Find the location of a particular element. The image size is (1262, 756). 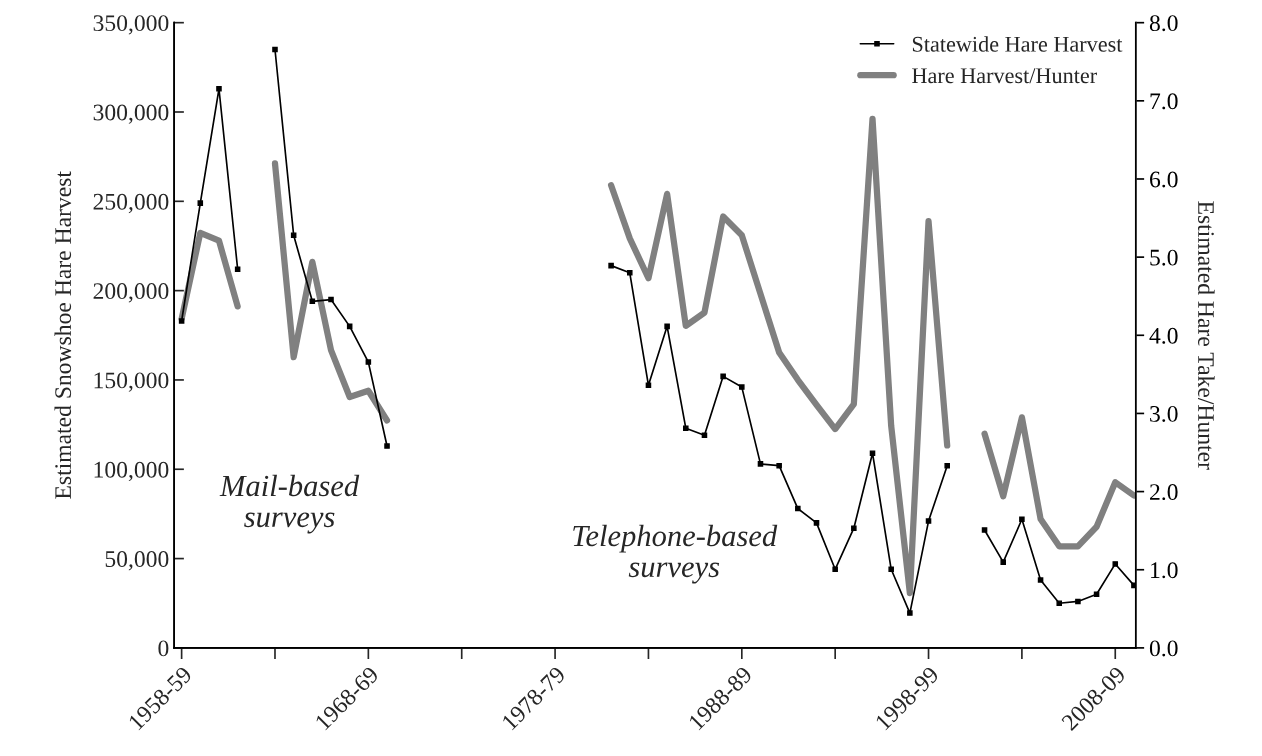

y-tick-label: 350,000 is located at coordinates (131, 25).